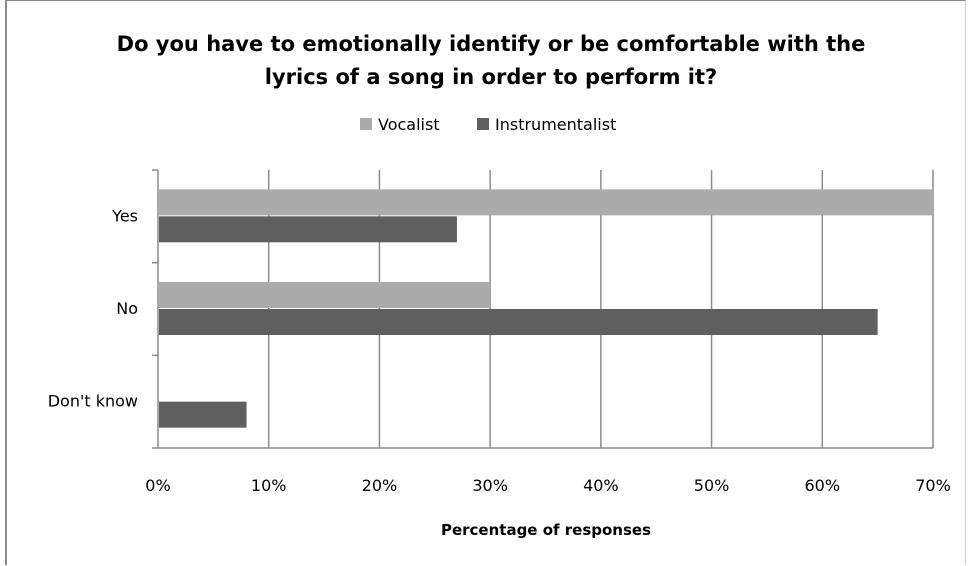  Describe the element at coordinates (547, 485) in the screenshot. I see `x-tick-labels: 0% 10% 20% 30% 40% 50% 60% 70%` at that location.